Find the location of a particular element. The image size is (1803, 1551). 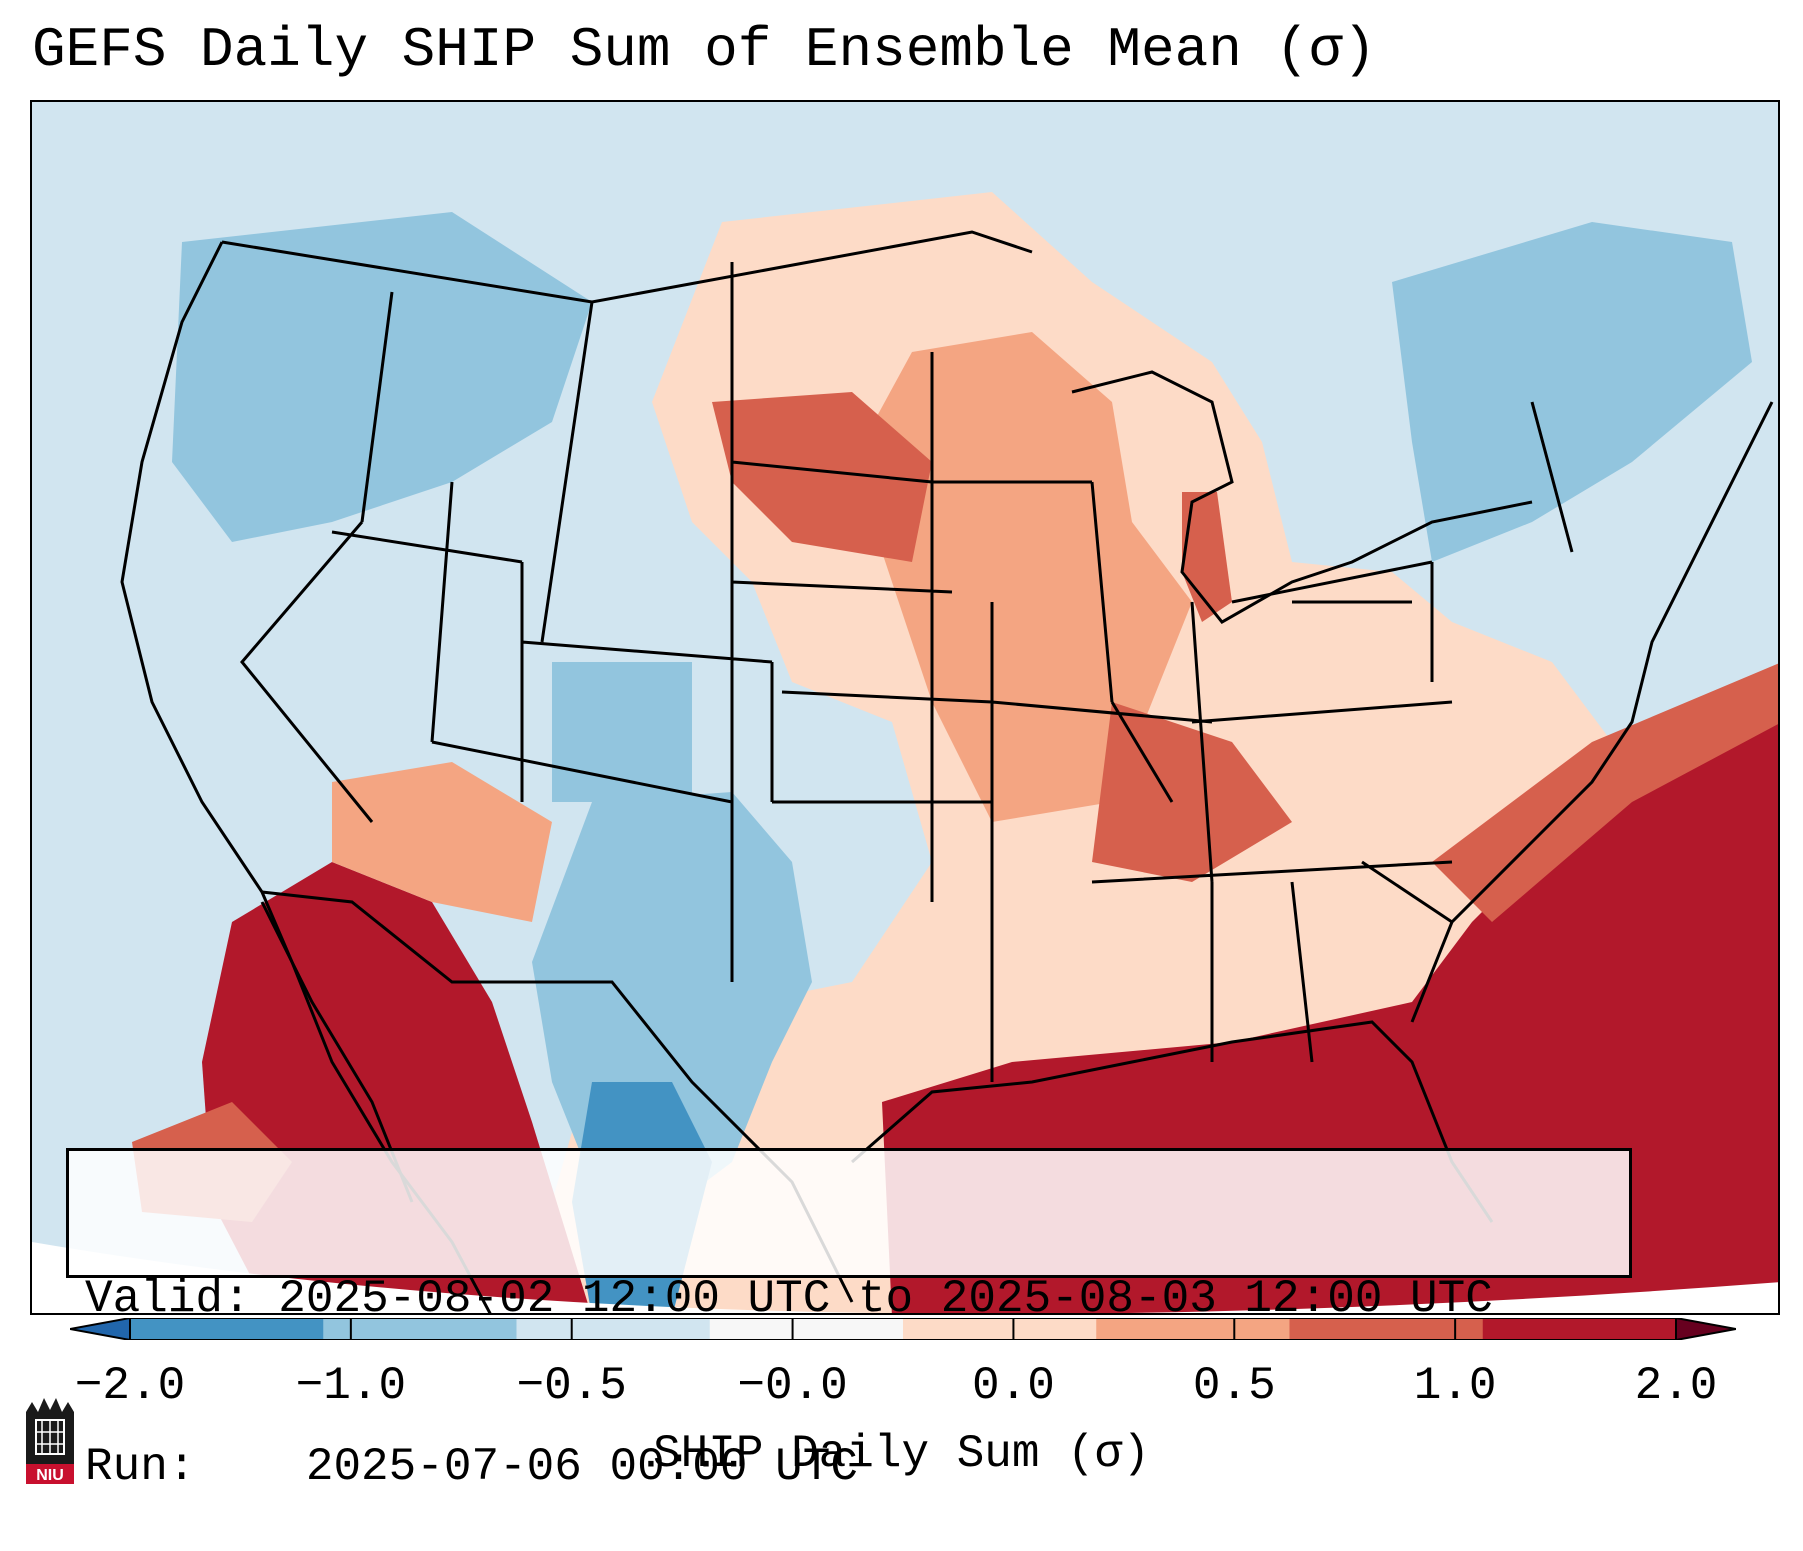

positive-anomaly-southwest is located at coordinates (442, 842).